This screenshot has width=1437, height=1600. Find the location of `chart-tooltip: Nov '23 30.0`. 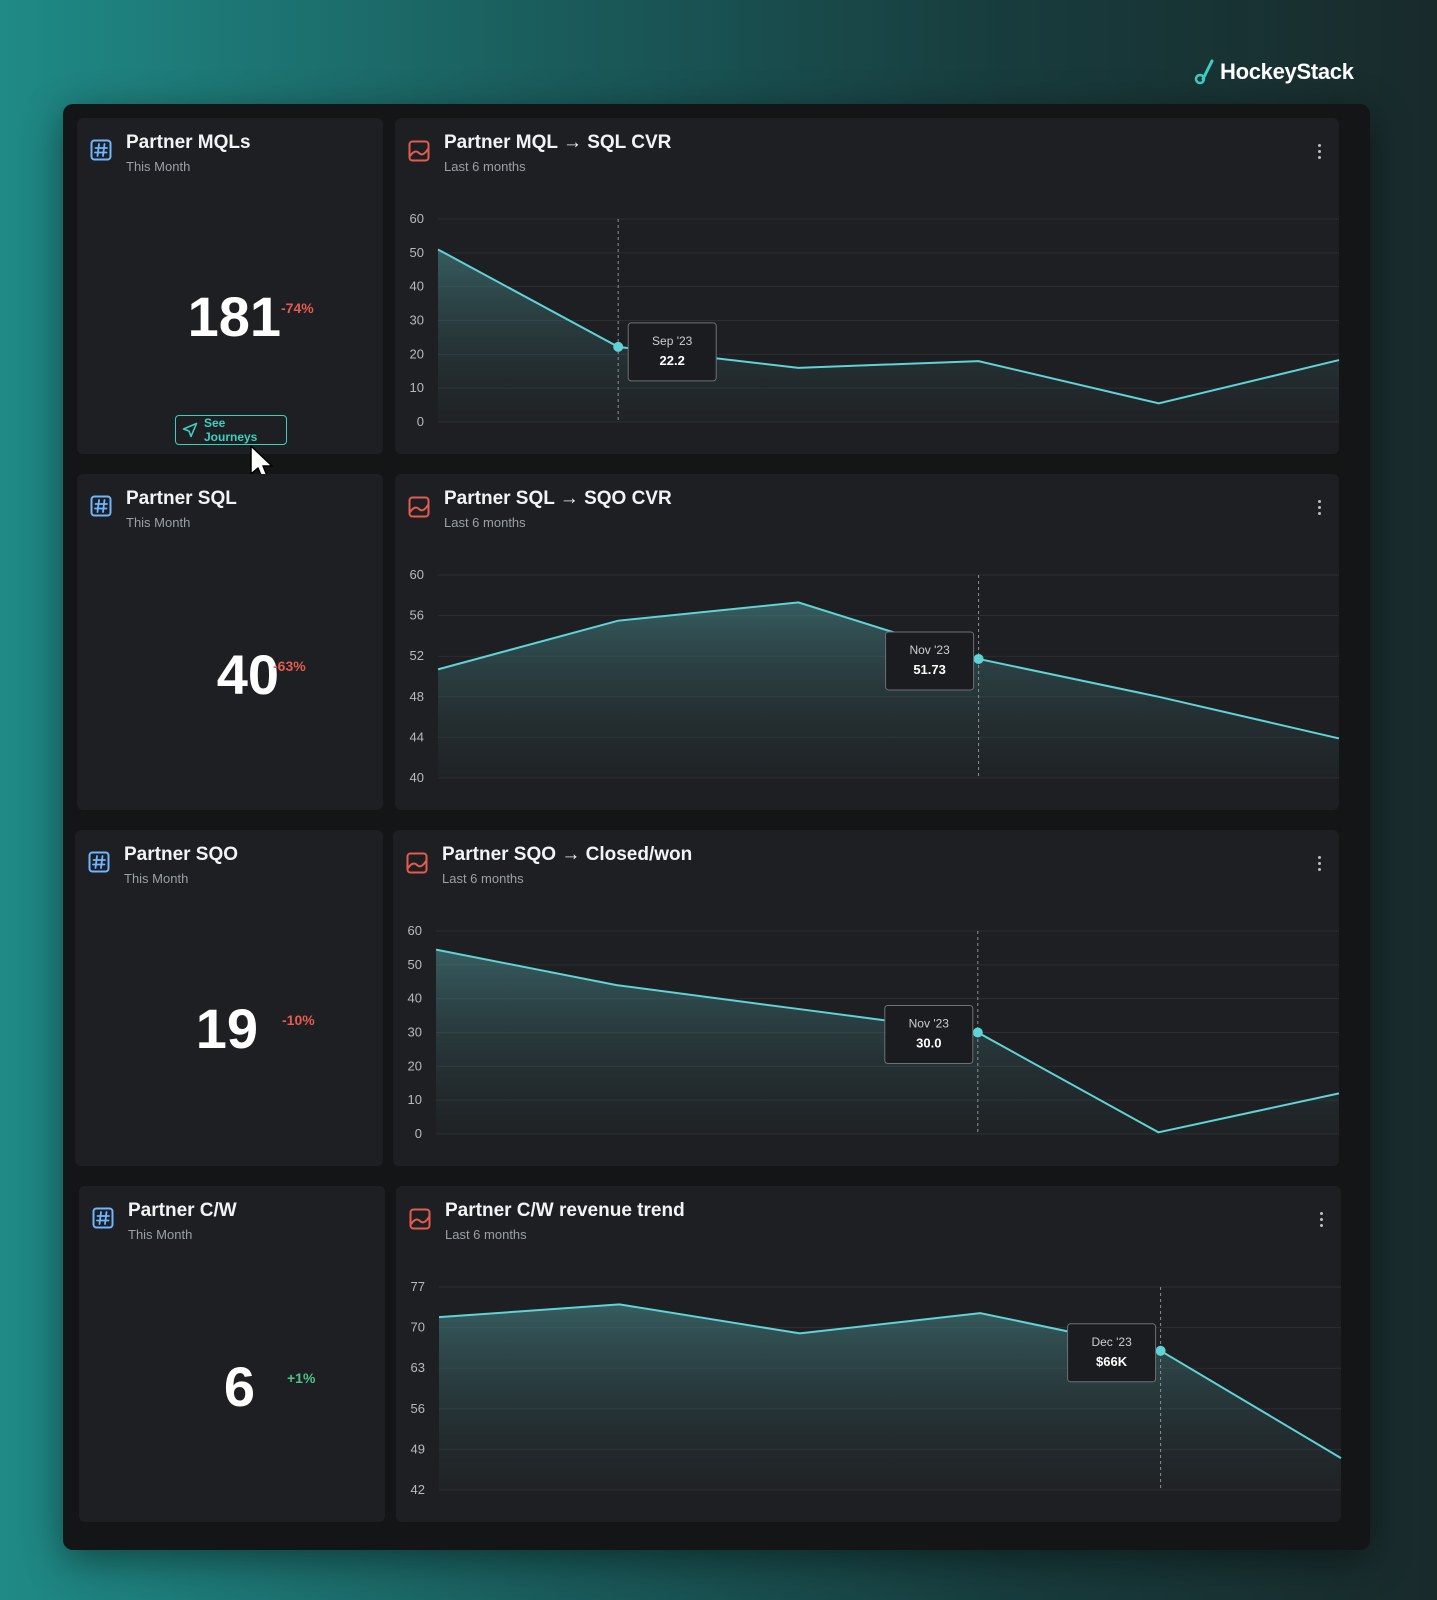

chart-tooltip: Nov '23 30.0 is located at coordinates (929, 1034).